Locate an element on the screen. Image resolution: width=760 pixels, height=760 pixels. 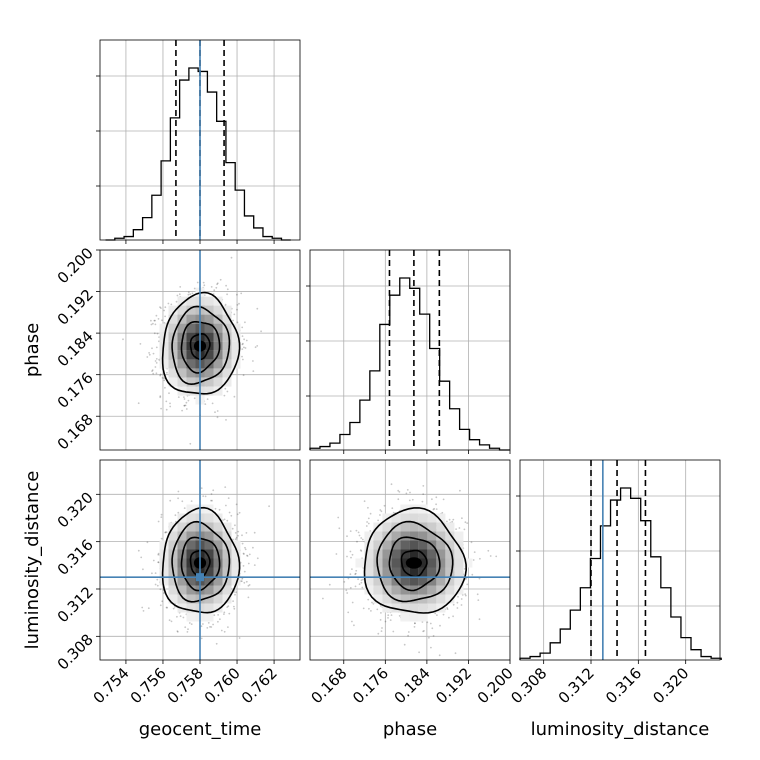
x-tick-label-phase: 0.200 is located at coordinates (495, 685).